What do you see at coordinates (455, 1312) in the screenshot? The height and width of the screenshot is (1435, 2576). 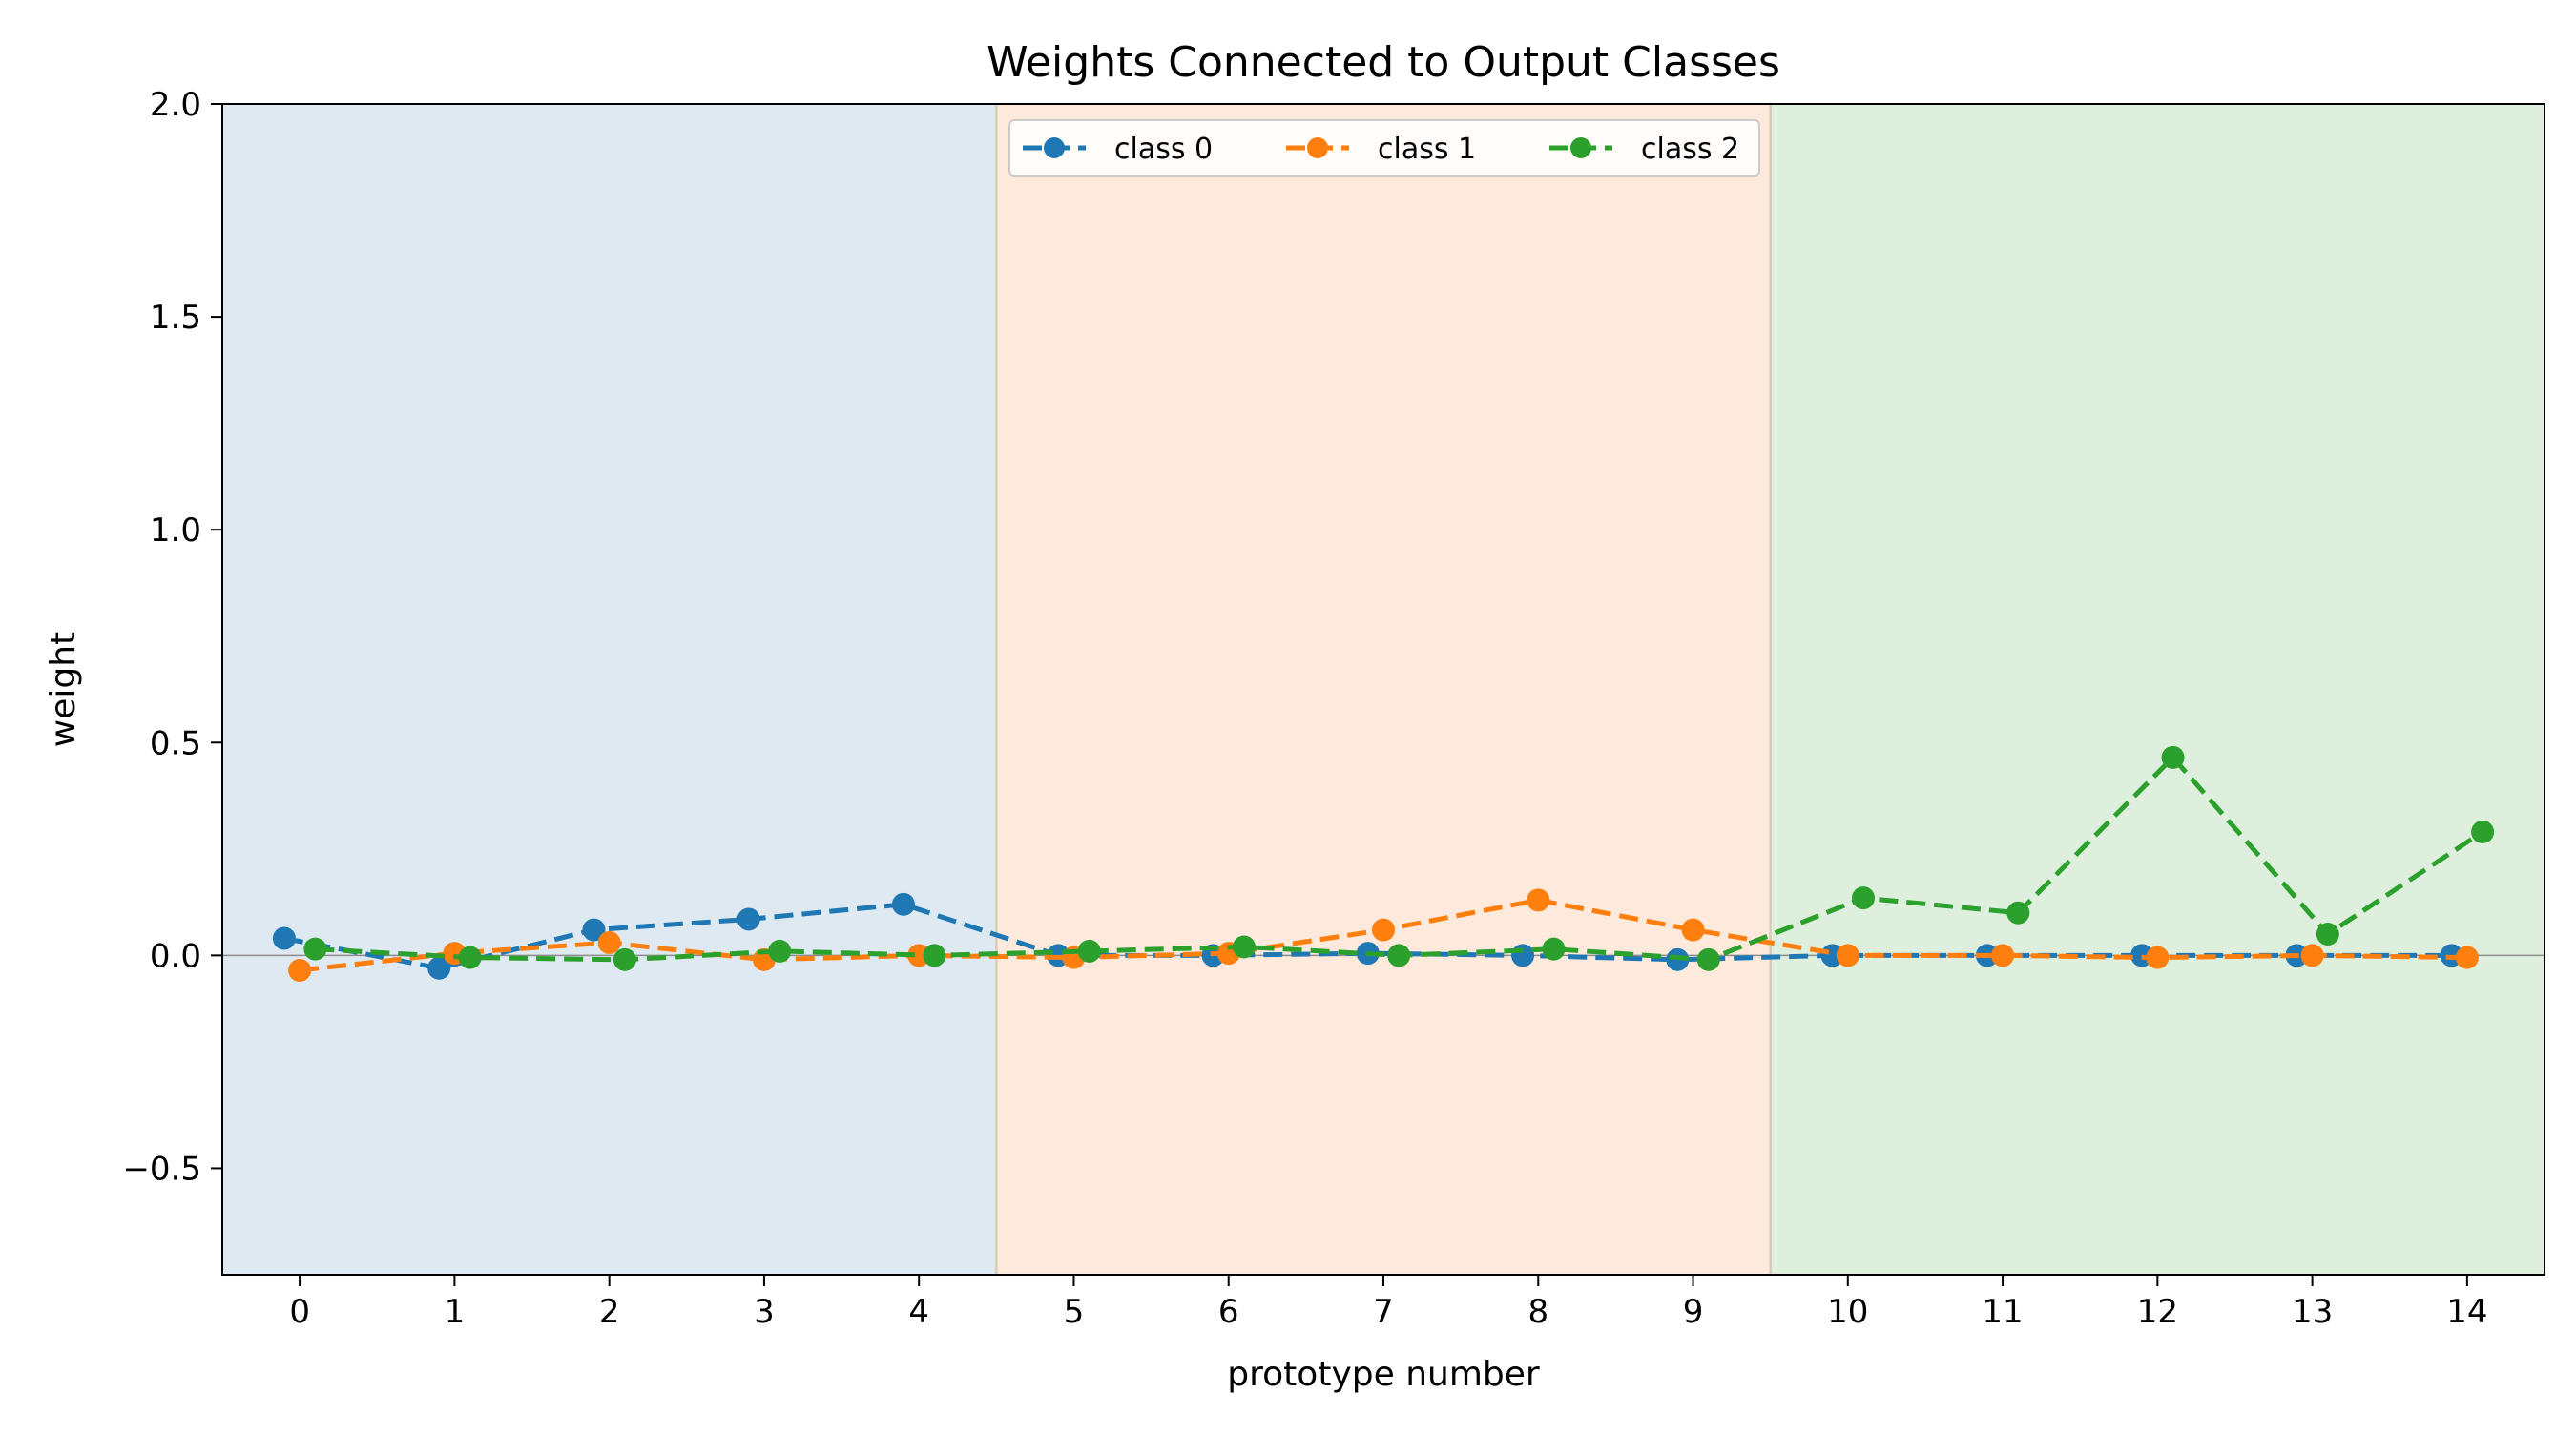 I see `x-tick-label: 1` at bounding box center [455, 1312].